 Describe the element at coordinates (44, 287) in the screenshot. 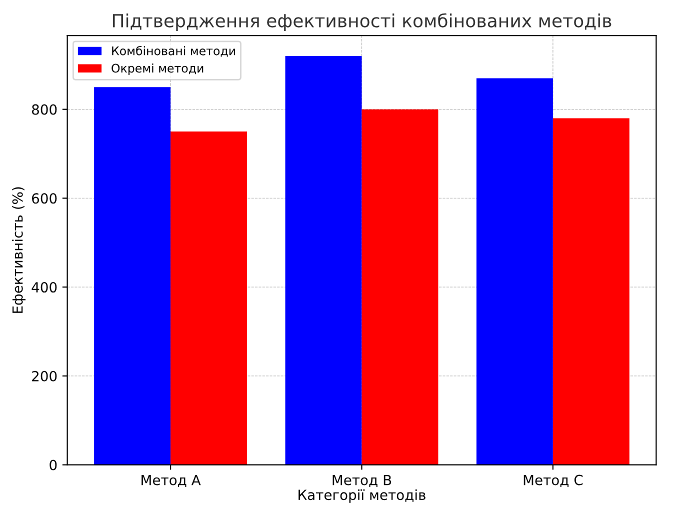

I see `y-tick-label: 400` at that location.